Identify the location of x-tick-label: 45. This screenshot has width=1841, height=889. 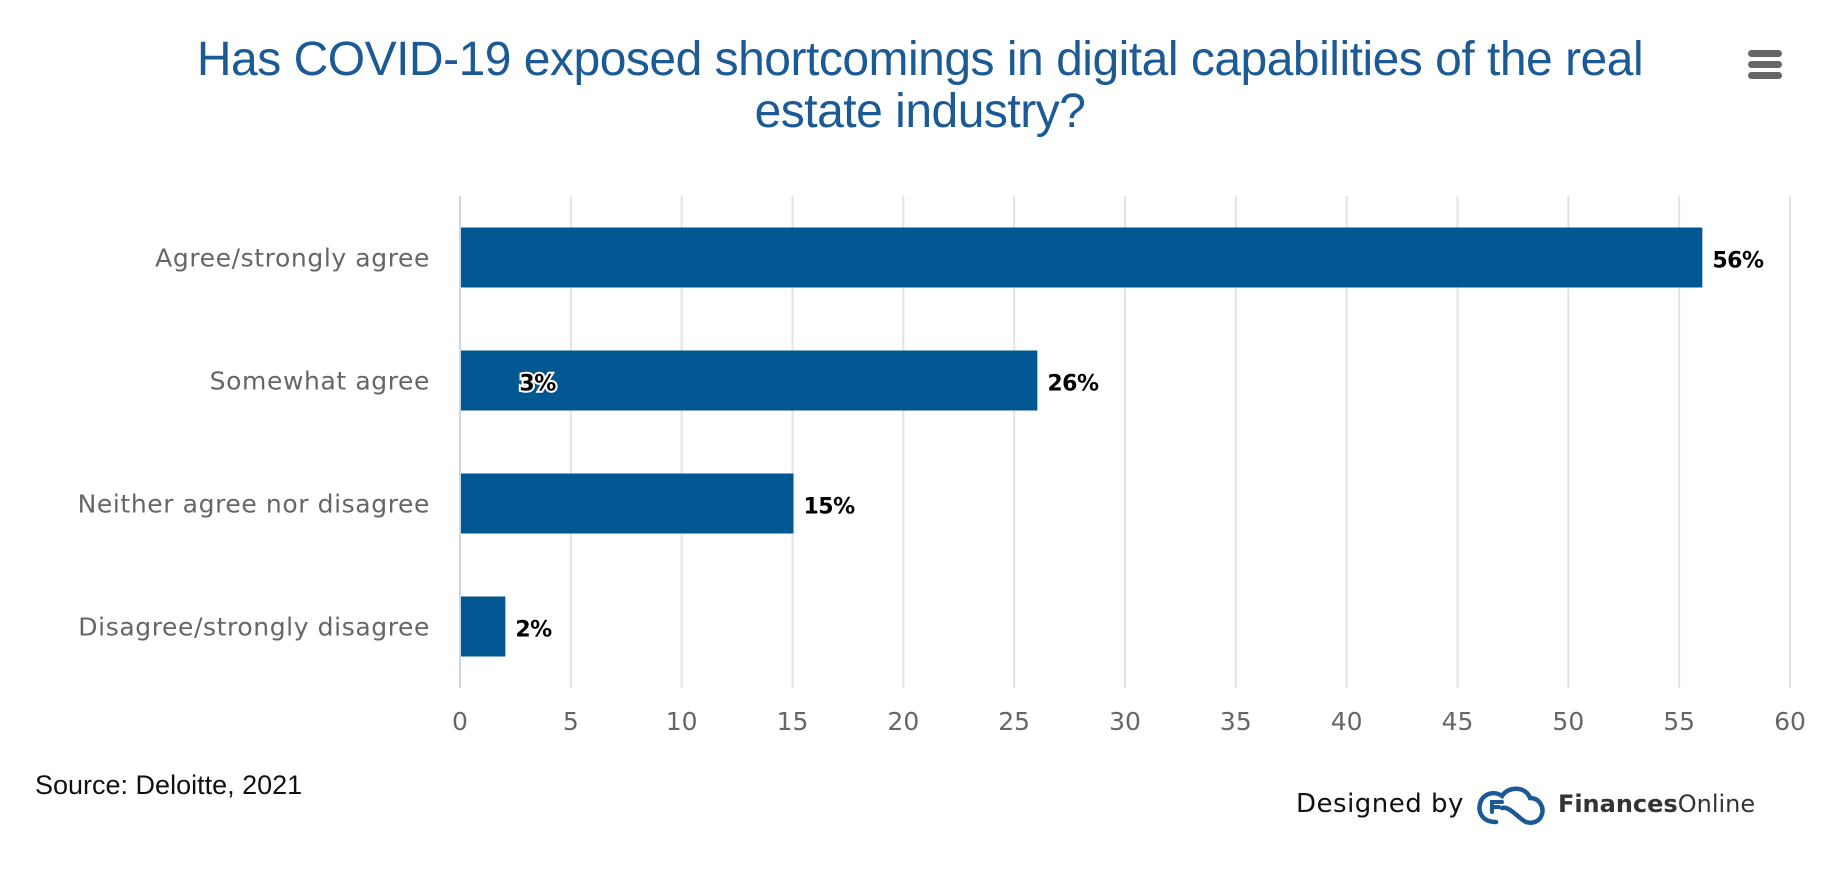
(1458, 721).